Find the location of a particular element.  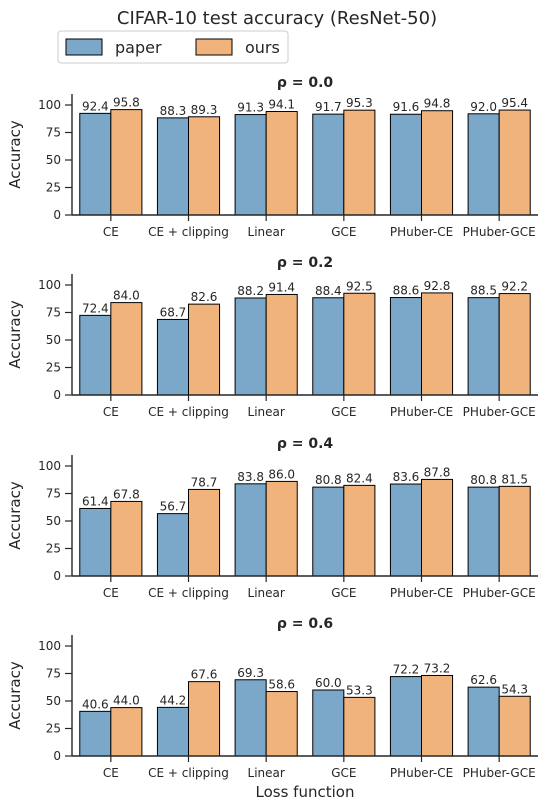

bar-value-label: 78.7 is located at coordinates (204, 482).